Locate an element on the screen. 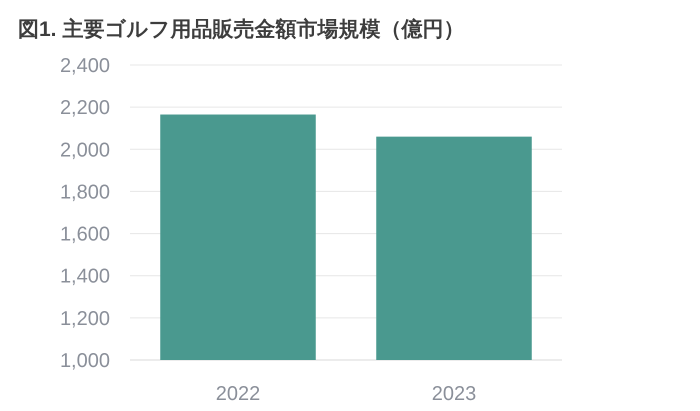 The width and height of the screenshot is (700, 411). y-tick-label: 2,200 is located at coordinates (85, 108).